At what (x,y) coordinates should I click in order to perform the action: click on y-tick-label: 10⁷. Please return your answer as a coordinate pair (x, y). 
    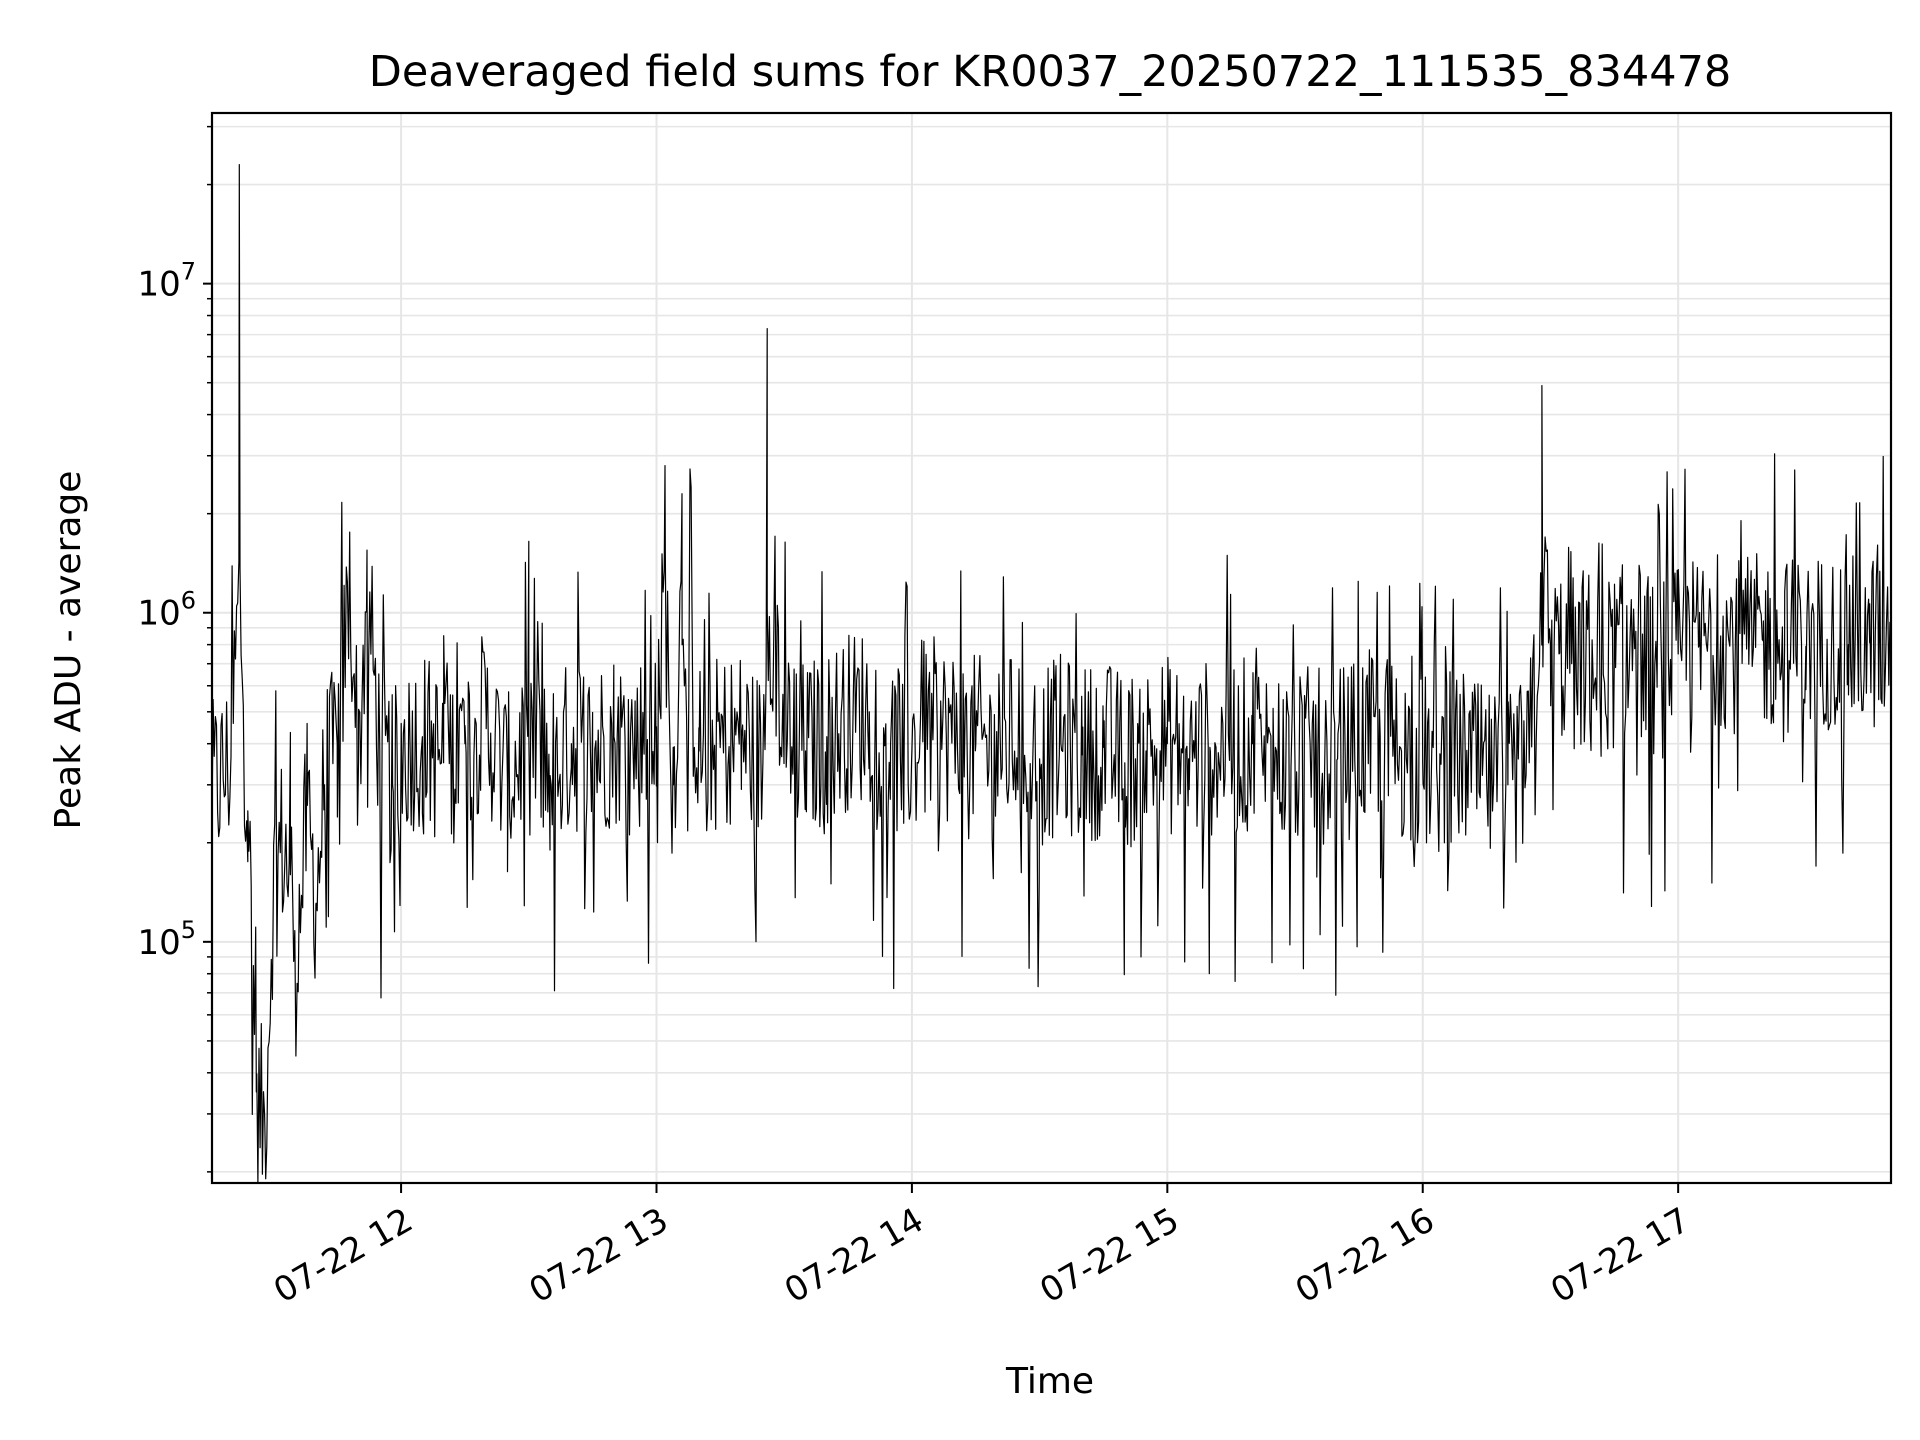
    Looking at the image, I should click on (166, 281).